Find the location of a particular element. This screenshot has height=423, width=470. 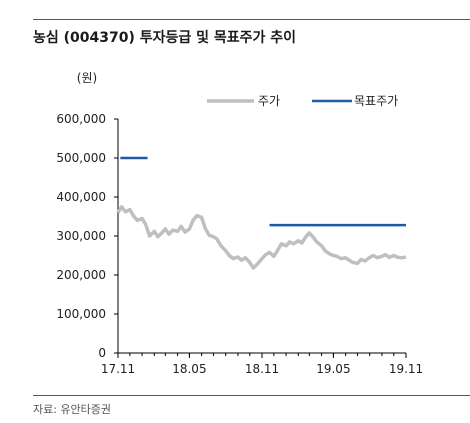

y-tick-label: 500,000 is located at coordinates (81, 158).